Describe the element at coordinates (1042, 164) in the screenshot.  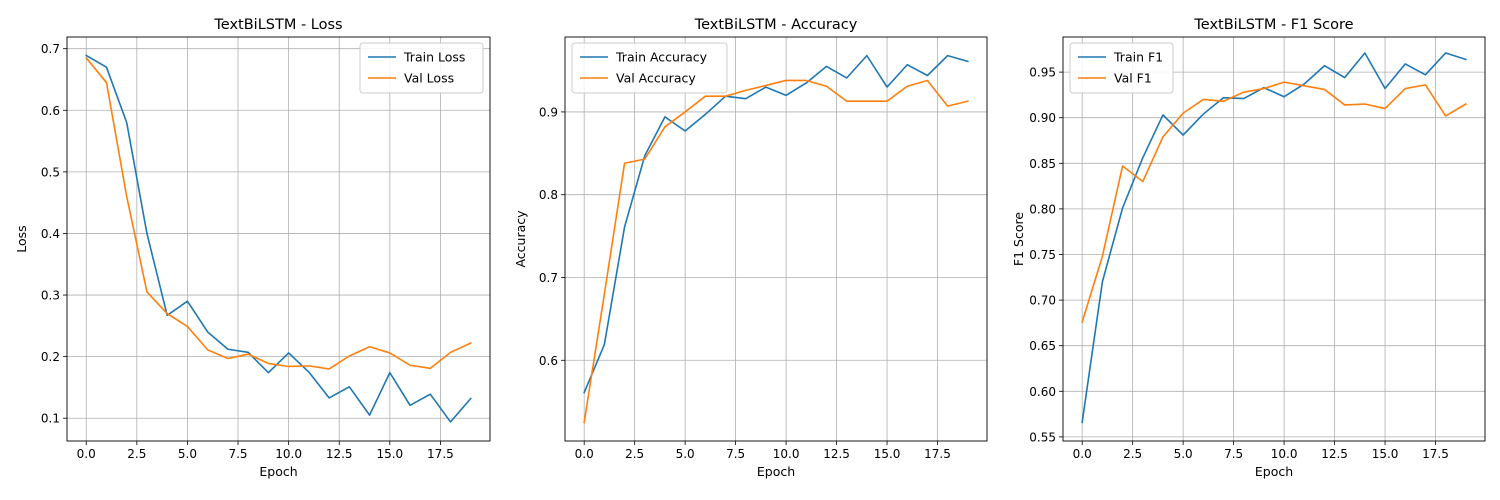
I see `y-tick-label: 0.85` at that location.